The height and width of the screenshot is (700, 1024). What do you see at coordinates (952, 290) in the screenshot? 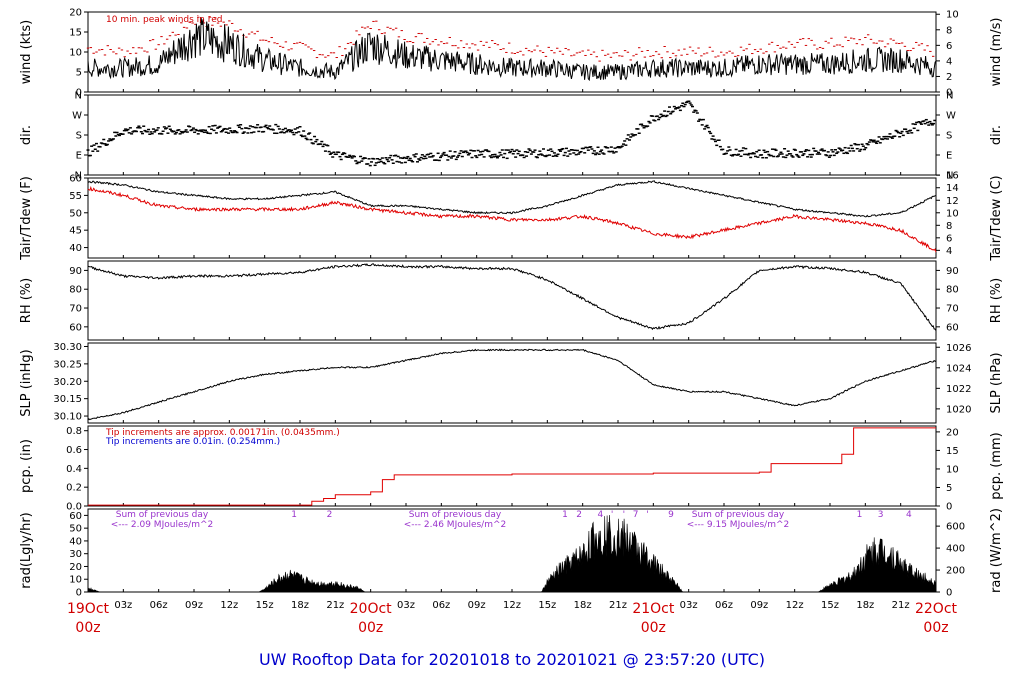
I see `right-tick-label: 80` at bounding box center [952, 290].